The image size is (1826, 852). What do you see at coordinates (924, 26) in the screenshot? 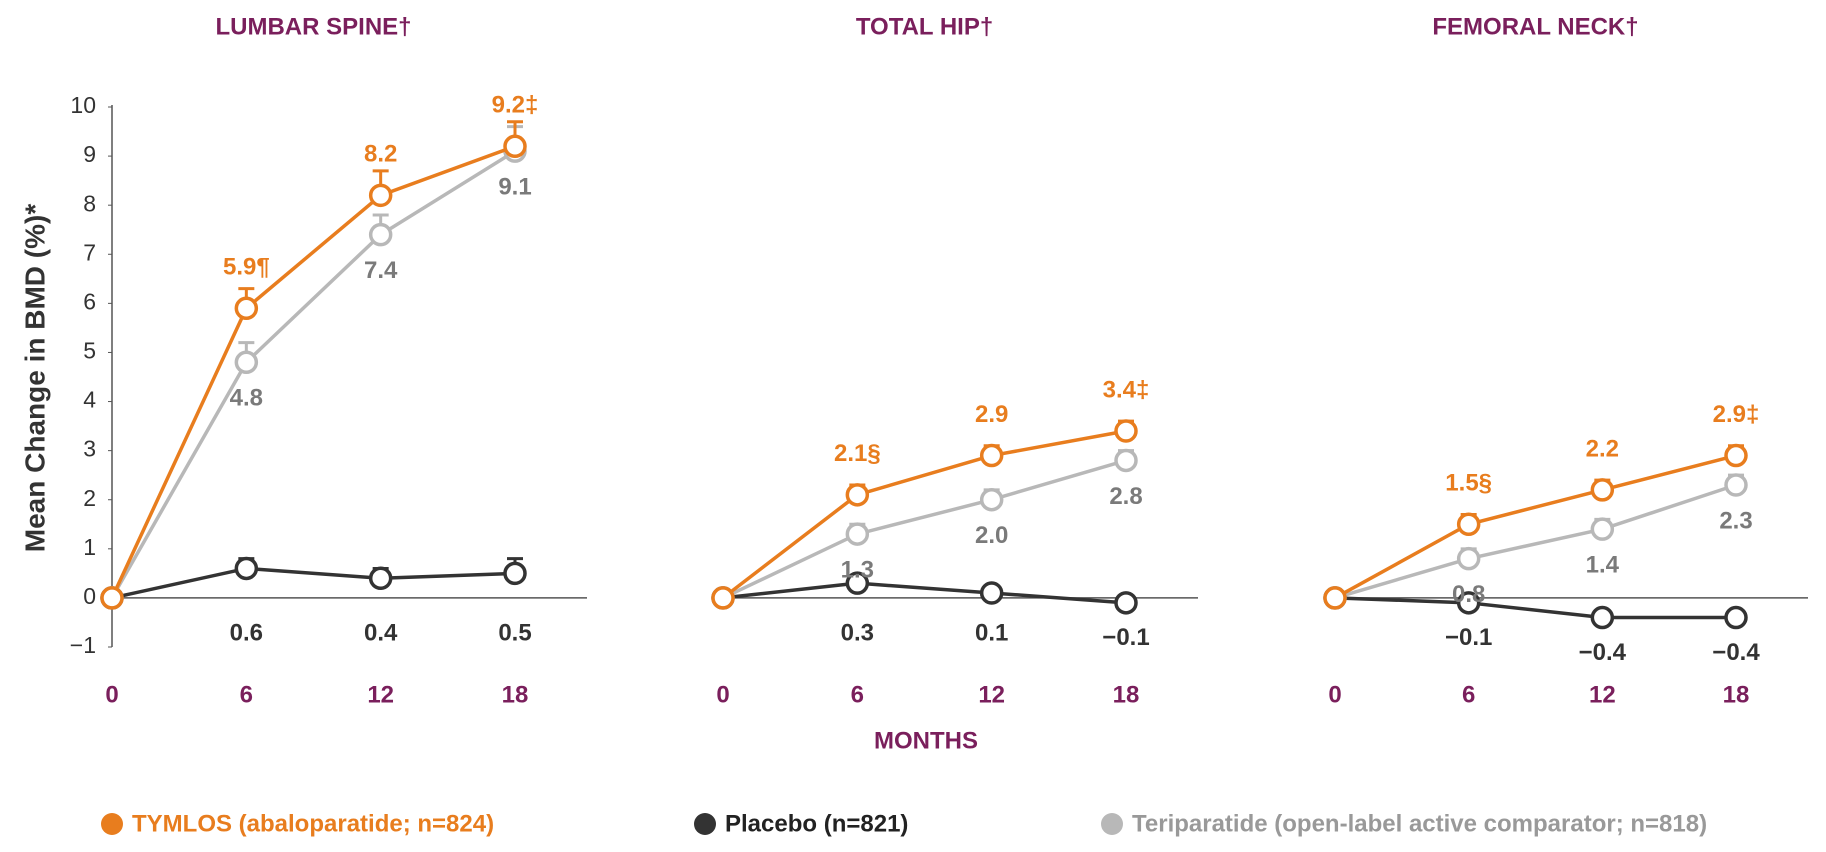
I see `panel-title: TOTAL HIP†` at bounding box center [924, 26].